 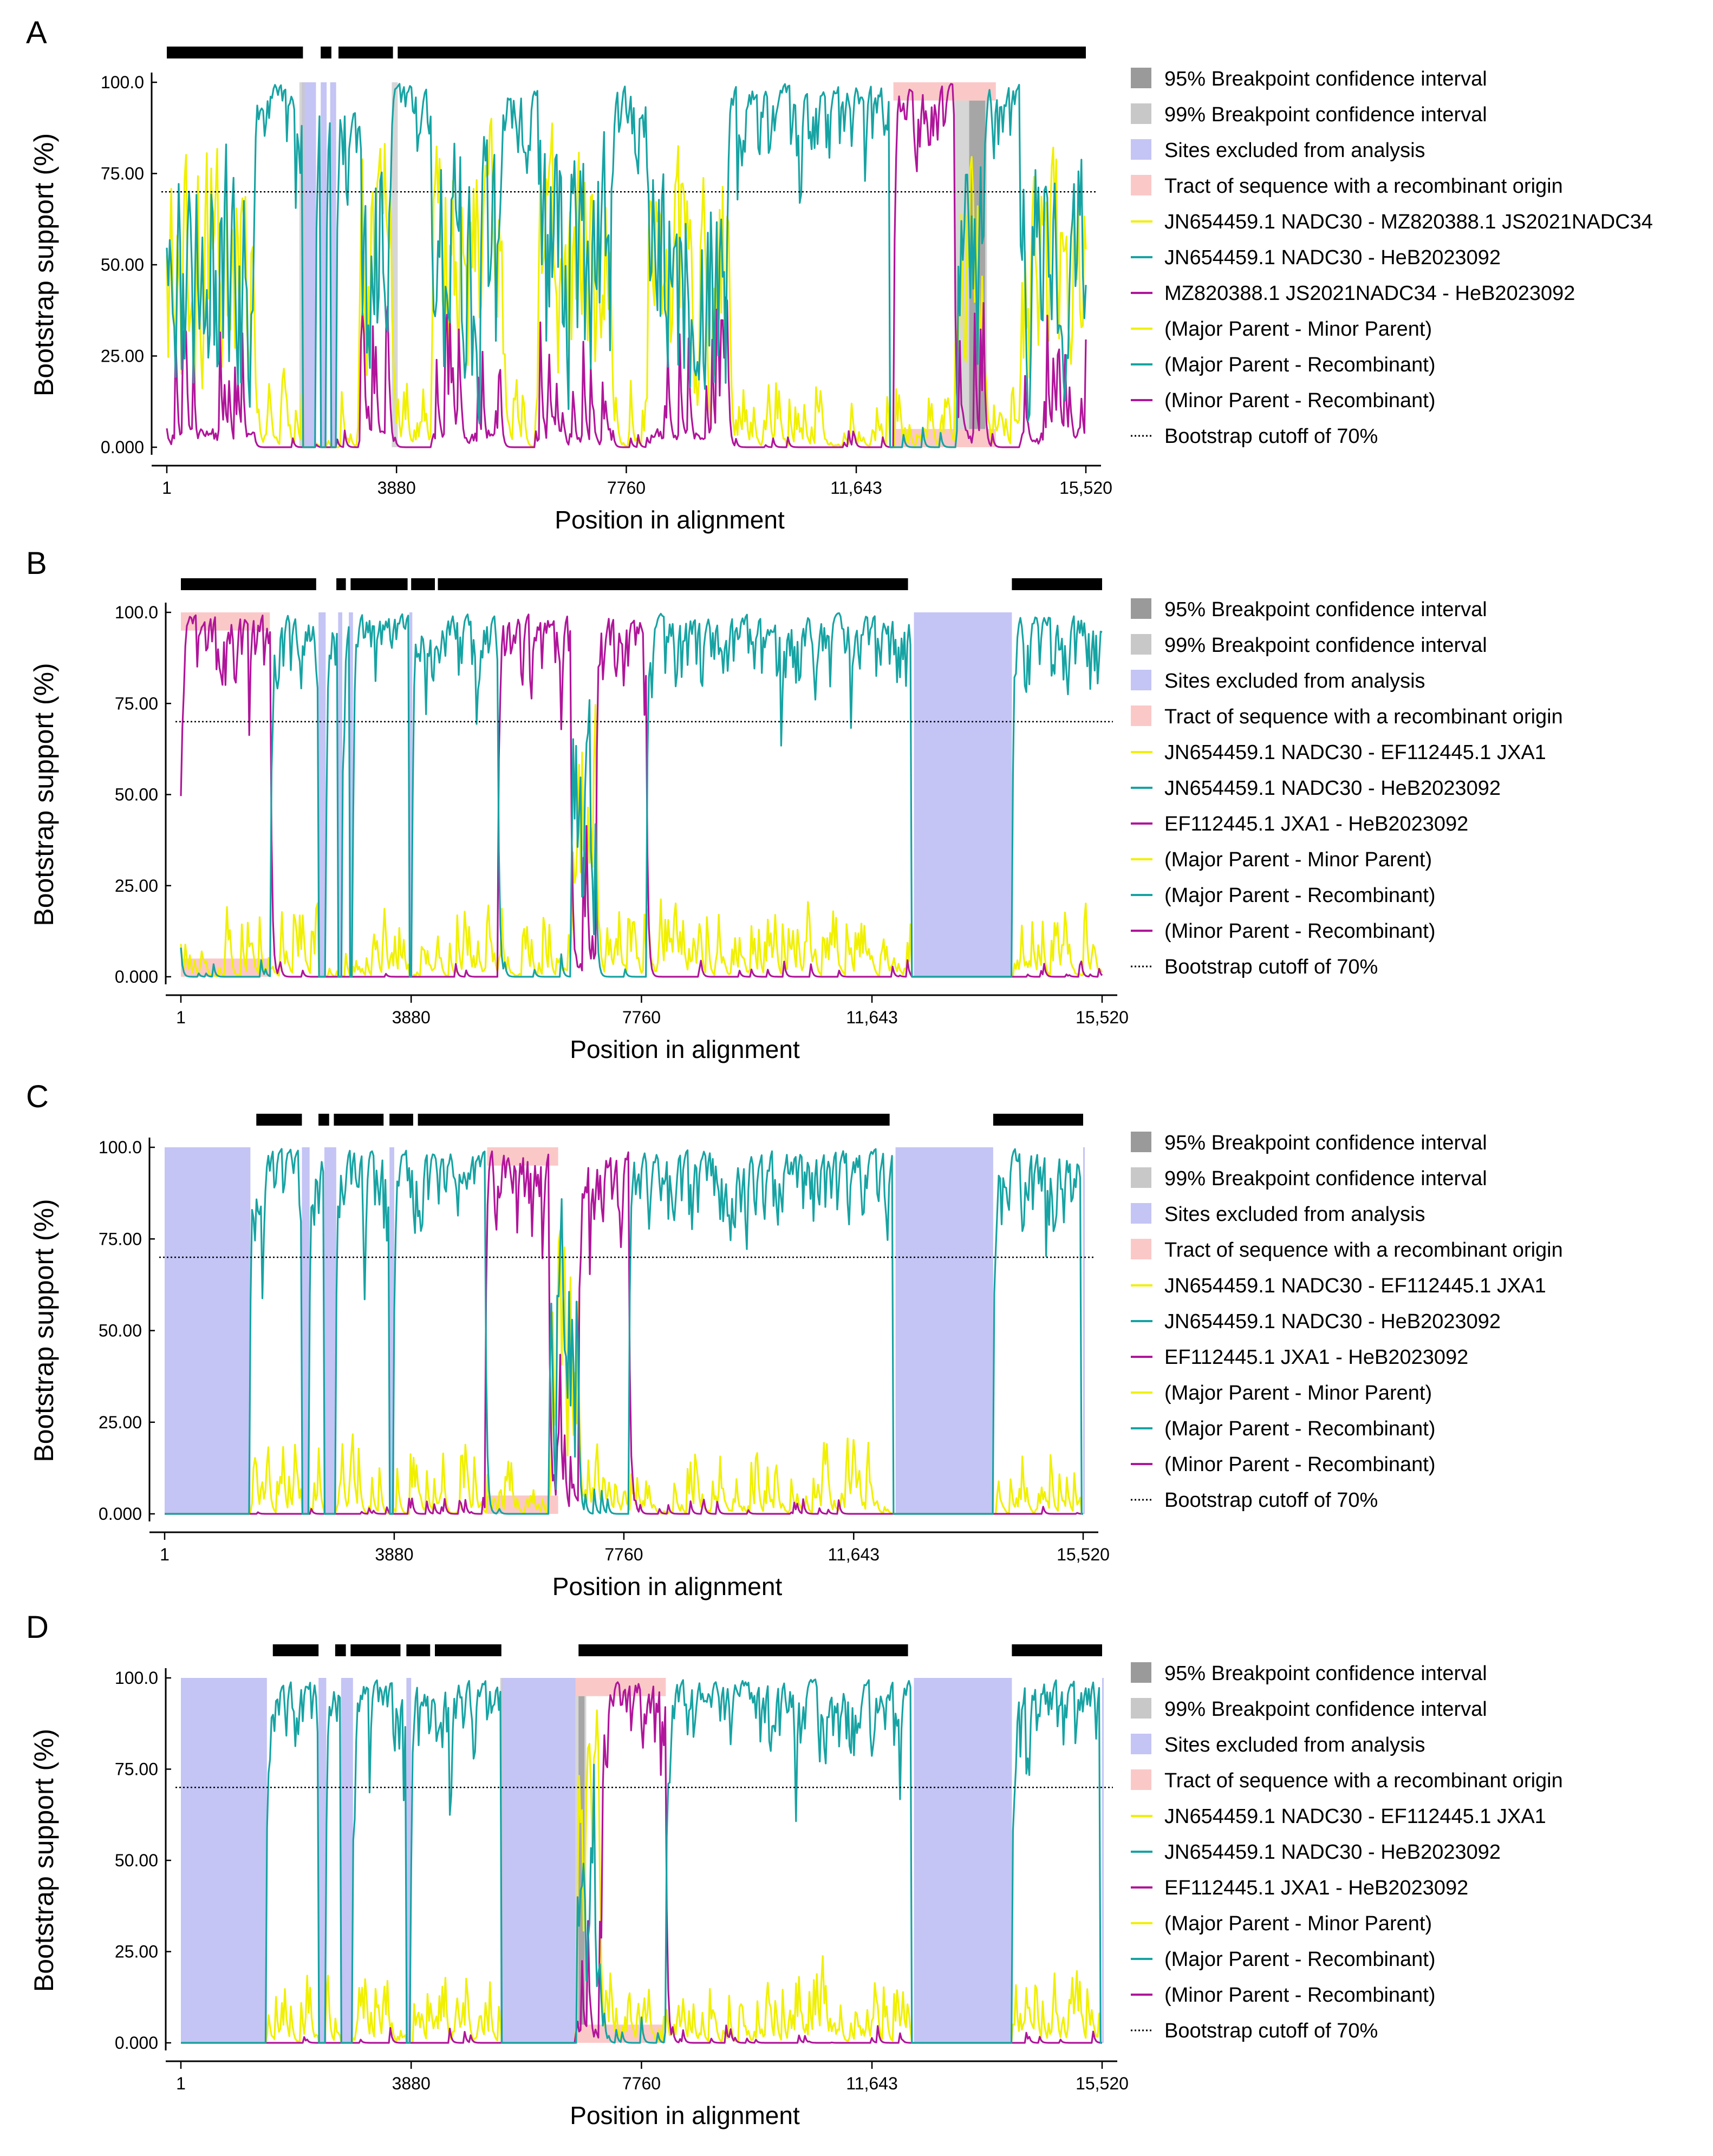 I want to click on ci95-region, so click(x=581, y=1869).